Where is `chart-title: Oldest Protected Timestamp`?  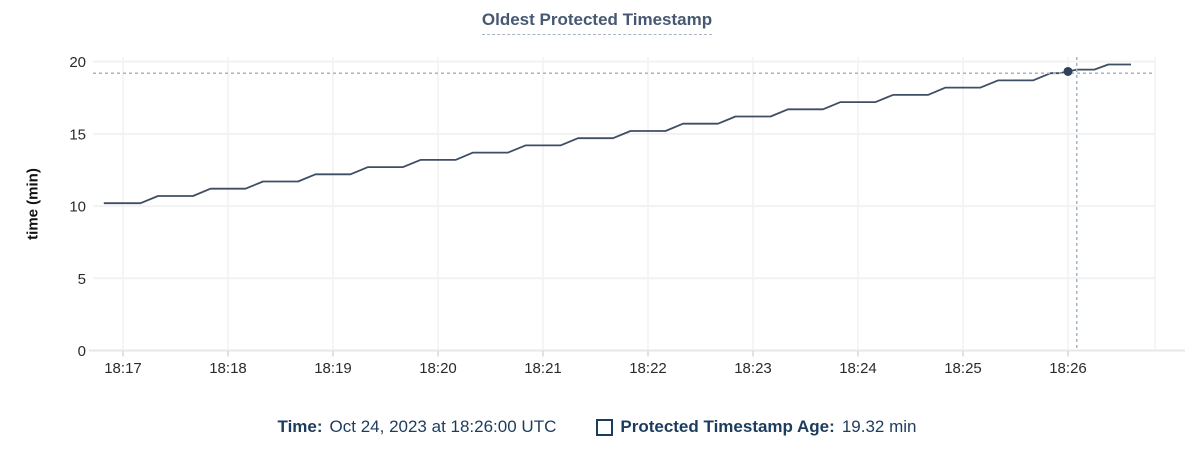
chart-title: Oldest Protected Timestamp is located at coordinates (597, 22).